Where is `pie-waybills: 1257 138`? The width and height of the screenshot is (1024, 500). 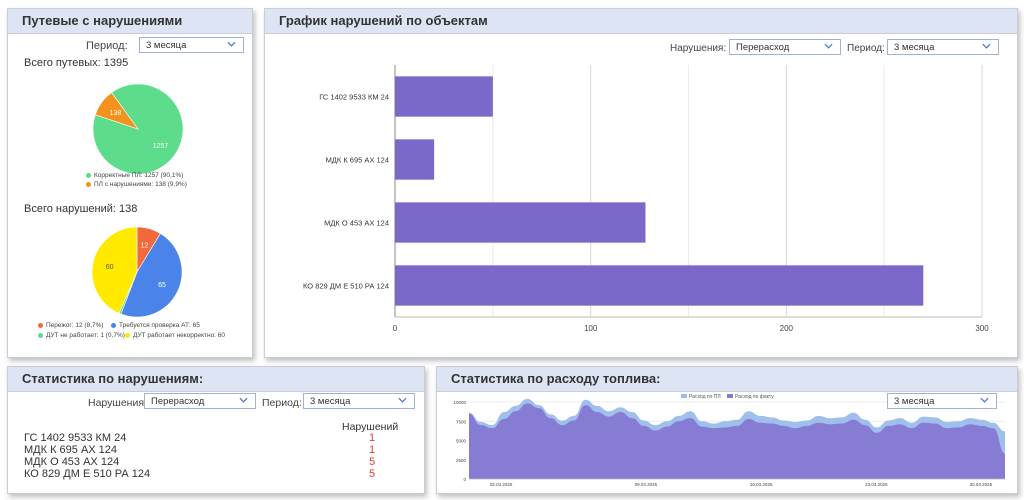 pie-waybills: 1257 138 is located at coordinates (138, 129).